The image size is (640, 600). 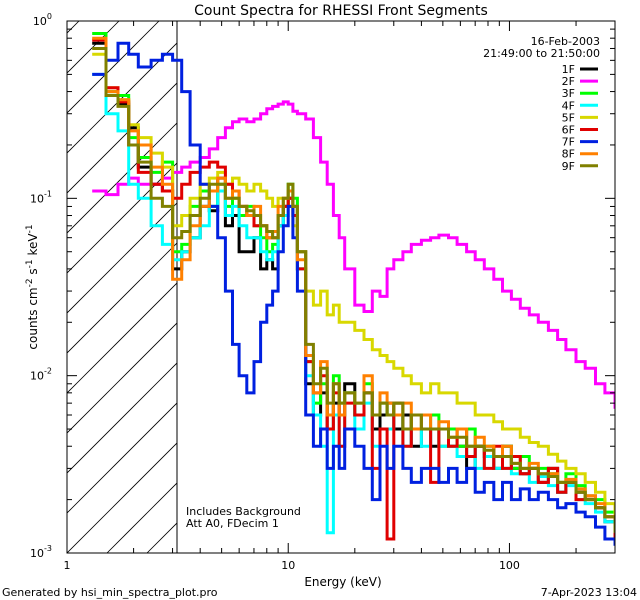 What do you see at coordinates (110, 592) in the screenshot?
I see `footer-generated-by: Generated by hsi_min_spectra_plot.pro` at bounding box center [110, 592].